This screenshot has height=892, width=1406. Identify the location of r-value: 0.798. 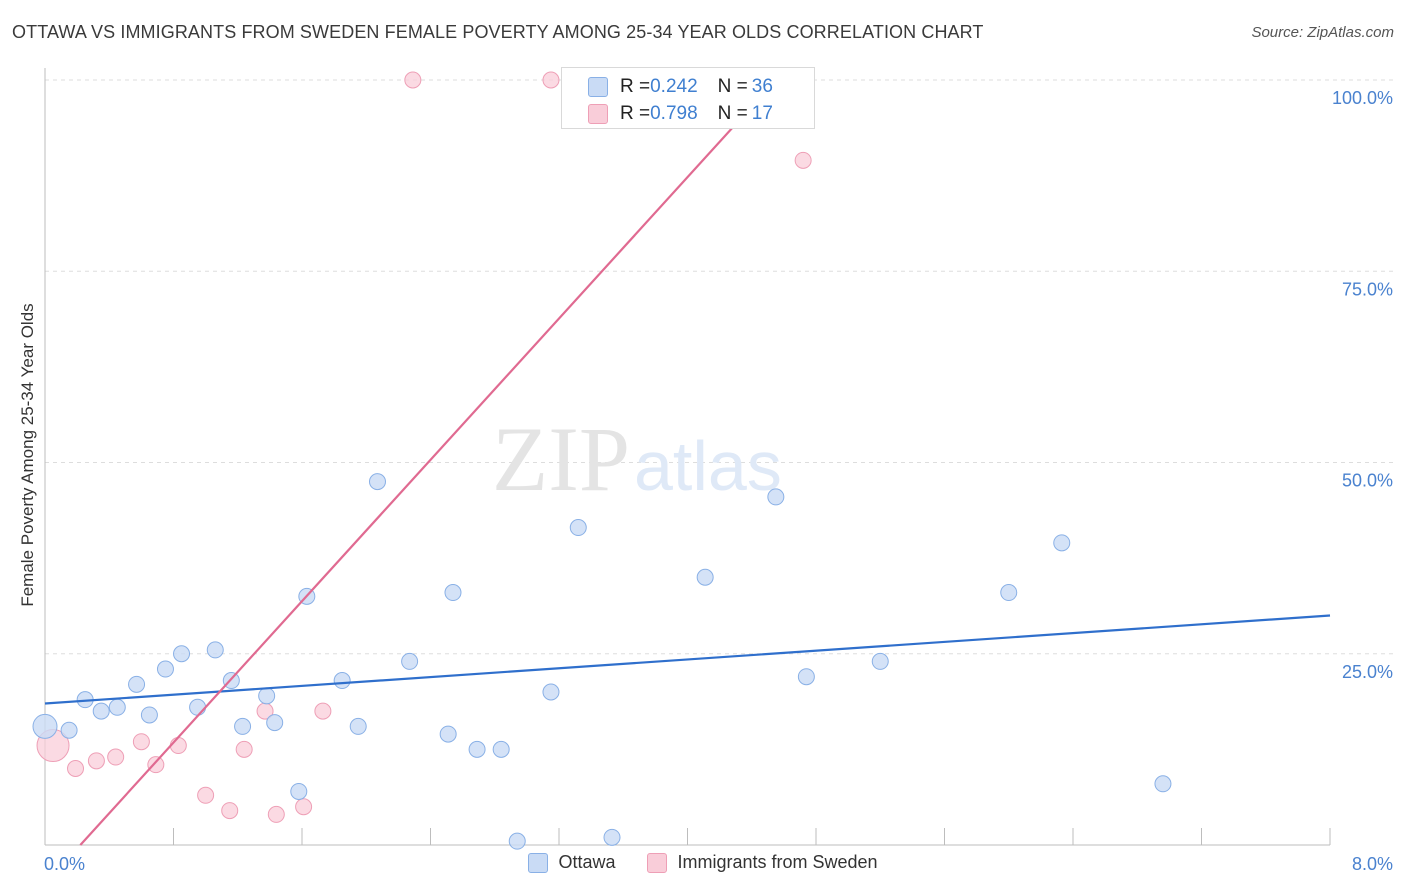
(674, 113).